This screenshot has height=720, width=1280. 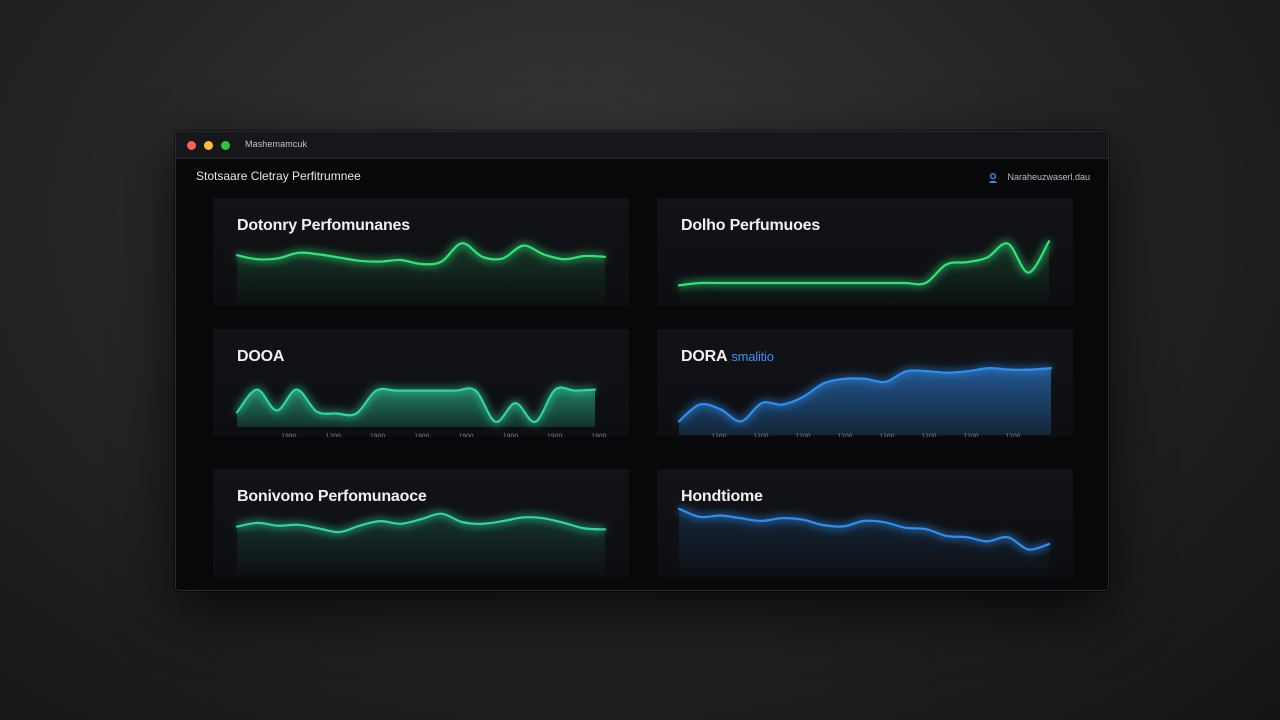 What do you see at coordinates (642, 145) in the screenshot?
I see `title-bar: Mashemamcuk` at bounding box center [642, 145].